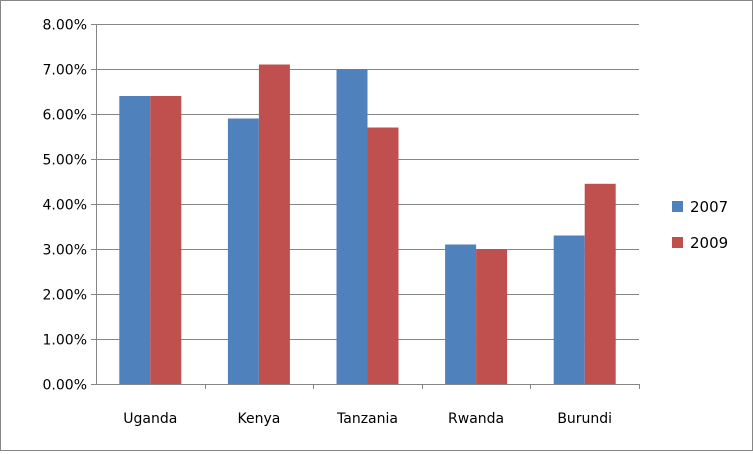 The image size is (753, 454). I want to click on y-tick-label: 2.00%, so click(65, 296).